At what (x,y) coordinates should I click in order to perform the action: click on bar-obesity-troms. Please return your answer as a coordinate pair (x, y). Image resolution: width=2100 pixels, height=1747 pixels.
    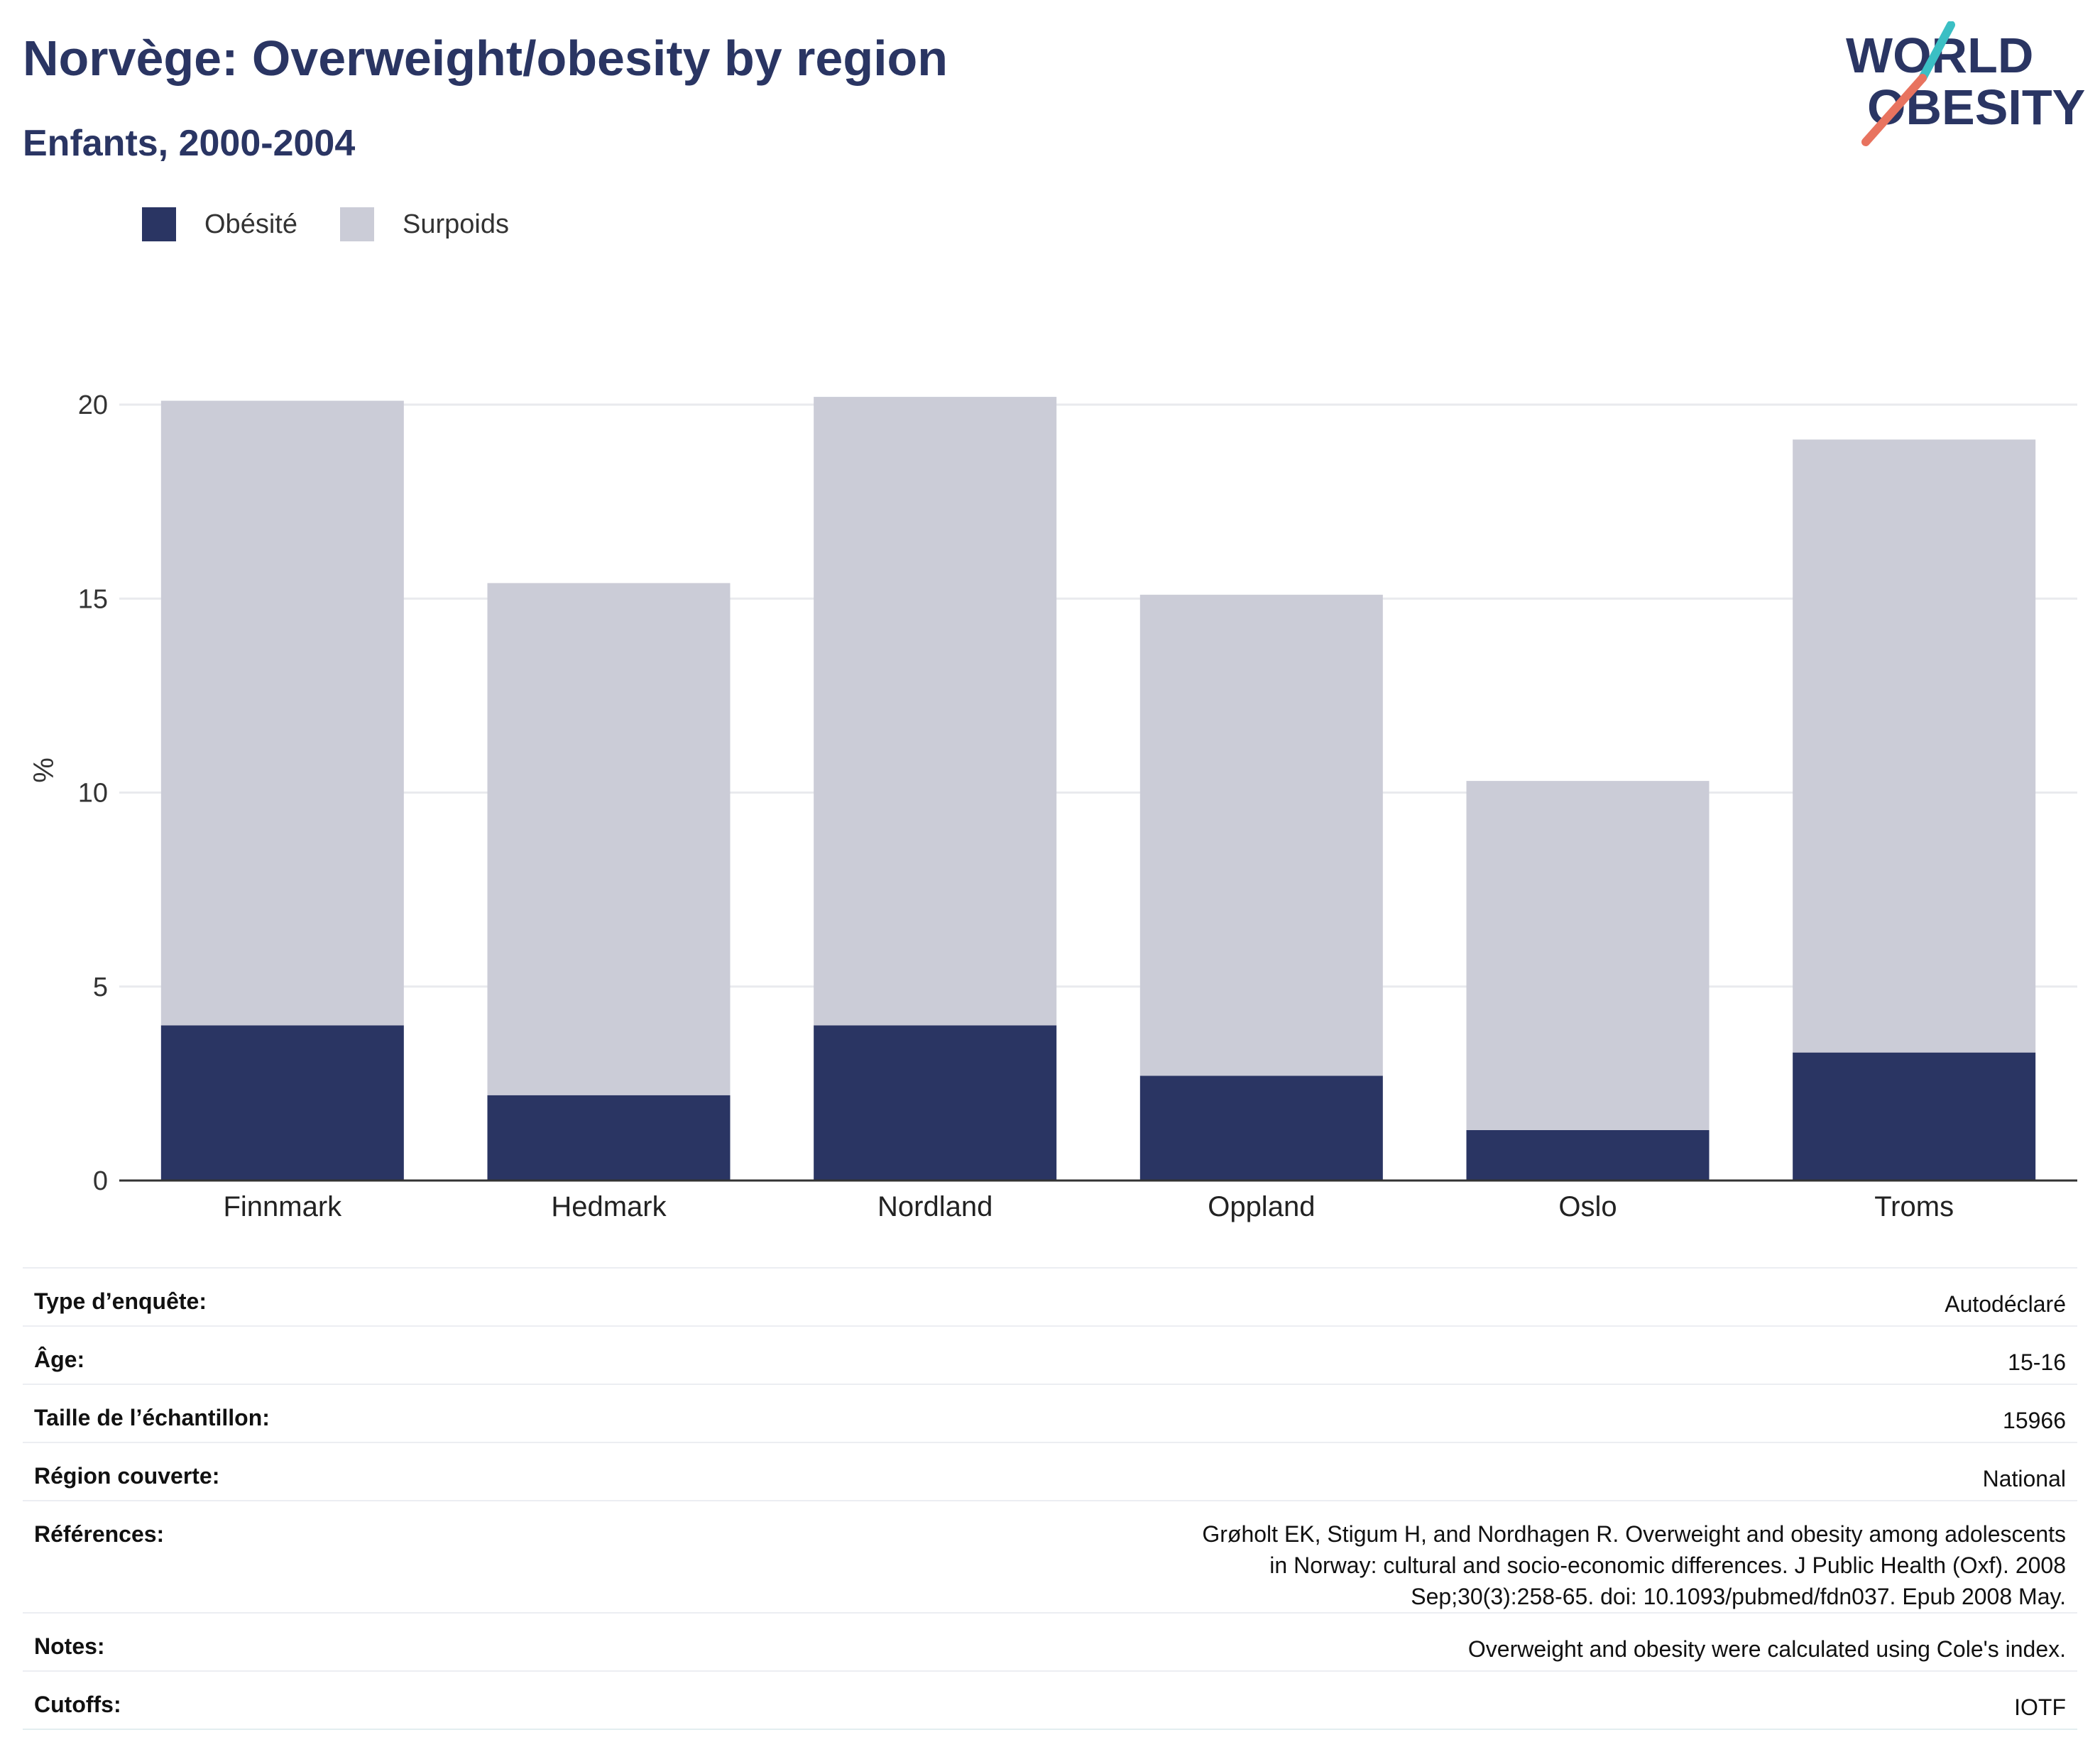
    Looking at the image, I should click on (1914, 1116).